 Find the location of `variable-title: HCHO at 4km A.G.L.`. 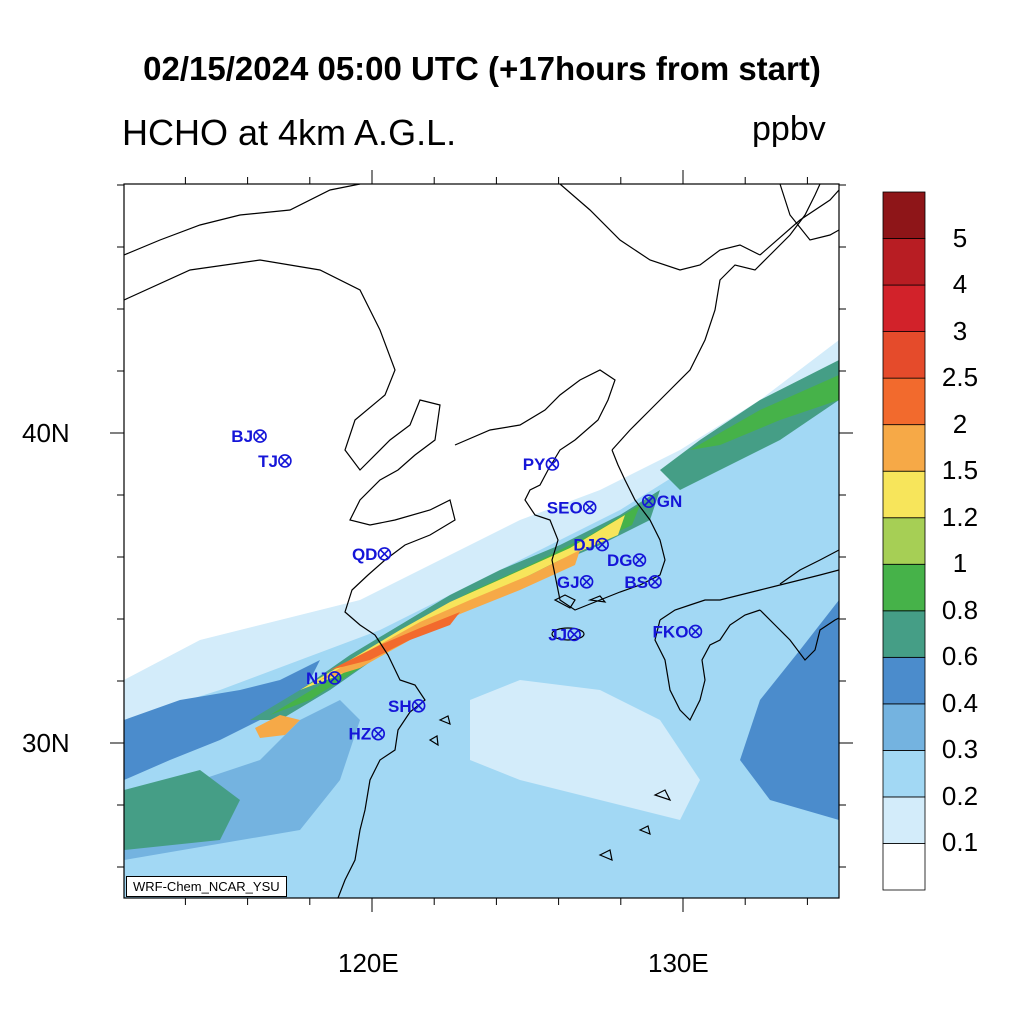

variable-title: HCHO at 4km A.G.L. is located at coordinates (289, 132).